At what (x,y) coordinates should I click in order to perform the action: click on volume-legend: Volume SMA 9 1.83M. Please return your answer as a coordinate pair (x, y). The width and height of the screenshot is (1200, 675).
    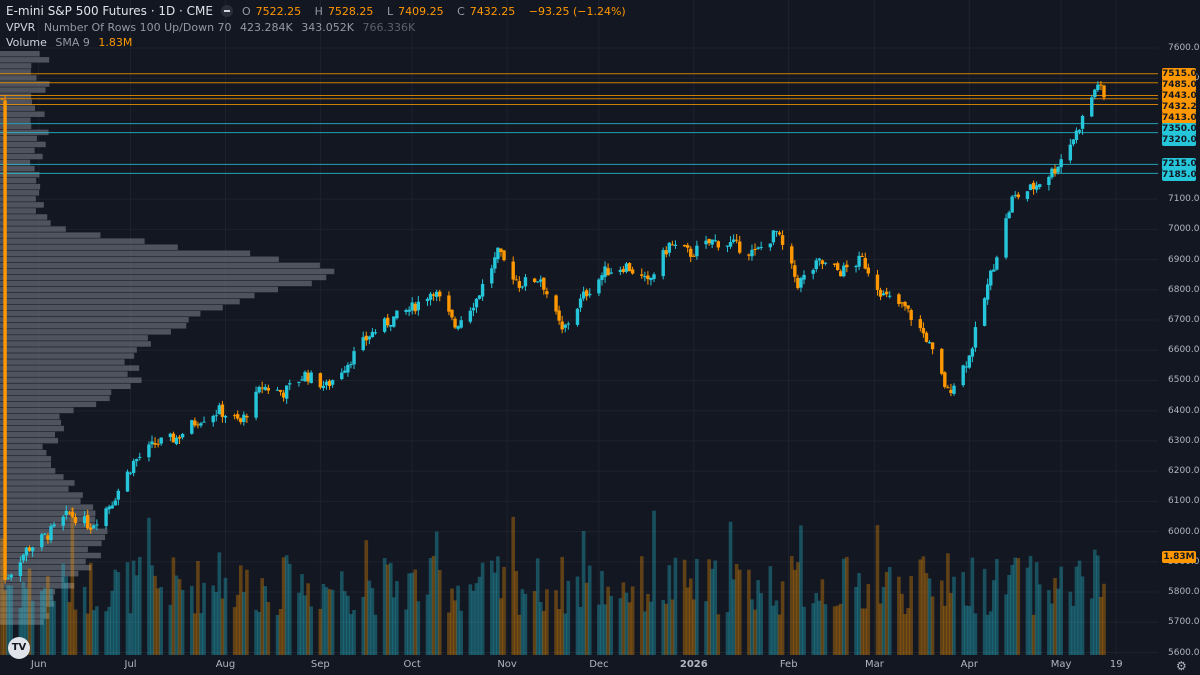
    Looking at the image, I should click on (69, 42).